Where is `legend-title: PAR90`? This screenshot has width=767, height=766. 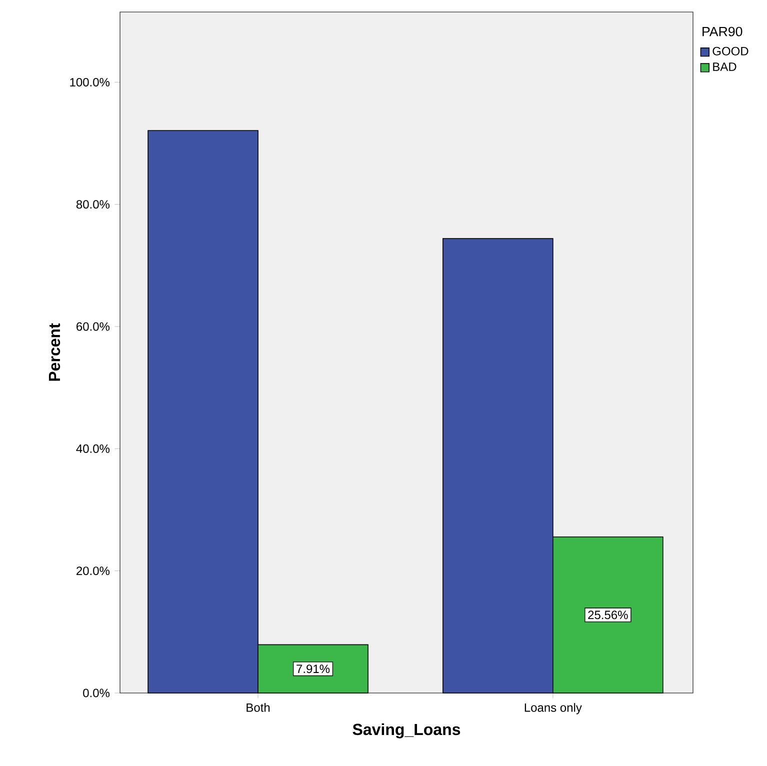
legend-title: PAR90 is located at coordinates (722, 31).